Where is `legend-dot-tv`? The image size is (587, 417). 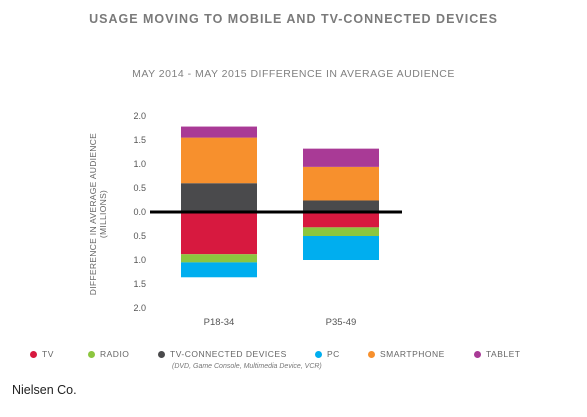 legend-dot-tv is located at coordinates (33, 354).